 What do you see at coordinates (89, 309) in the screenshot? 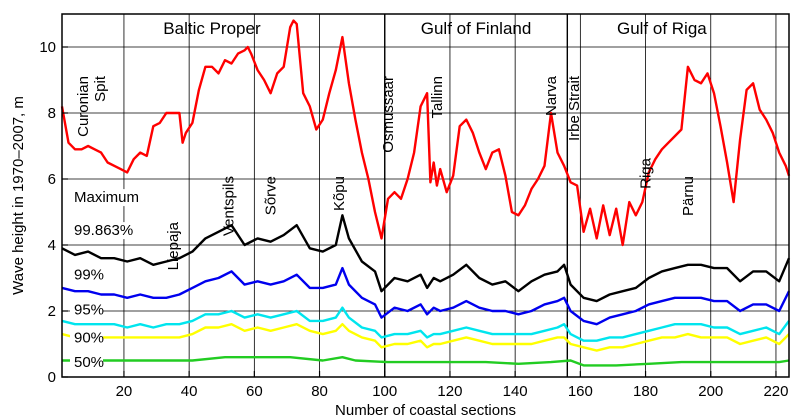
I see `series-label: 95%` at bounding box center [89, 309].